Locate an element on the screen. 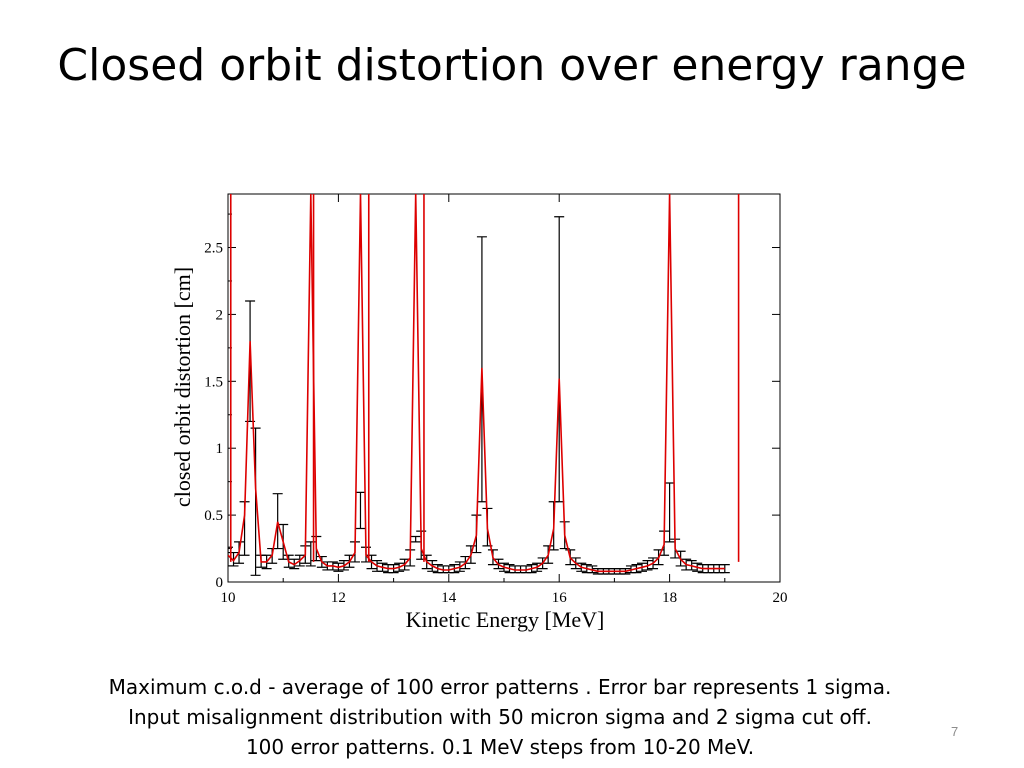  x-tick-label: 12 is located at coordinates (338, 598).